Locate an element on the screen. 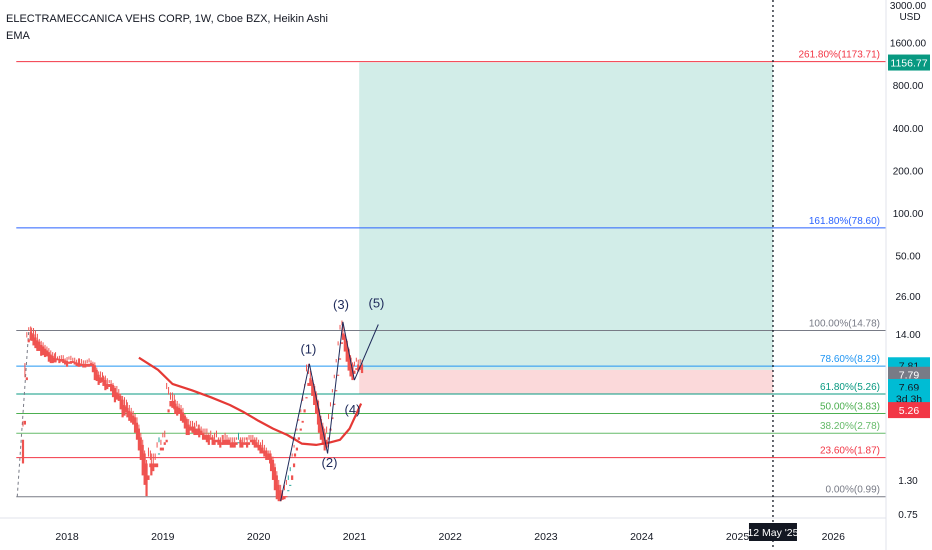 This screenshot has height=550, width=932. date-marker-box is located at coordinates (772, 532).